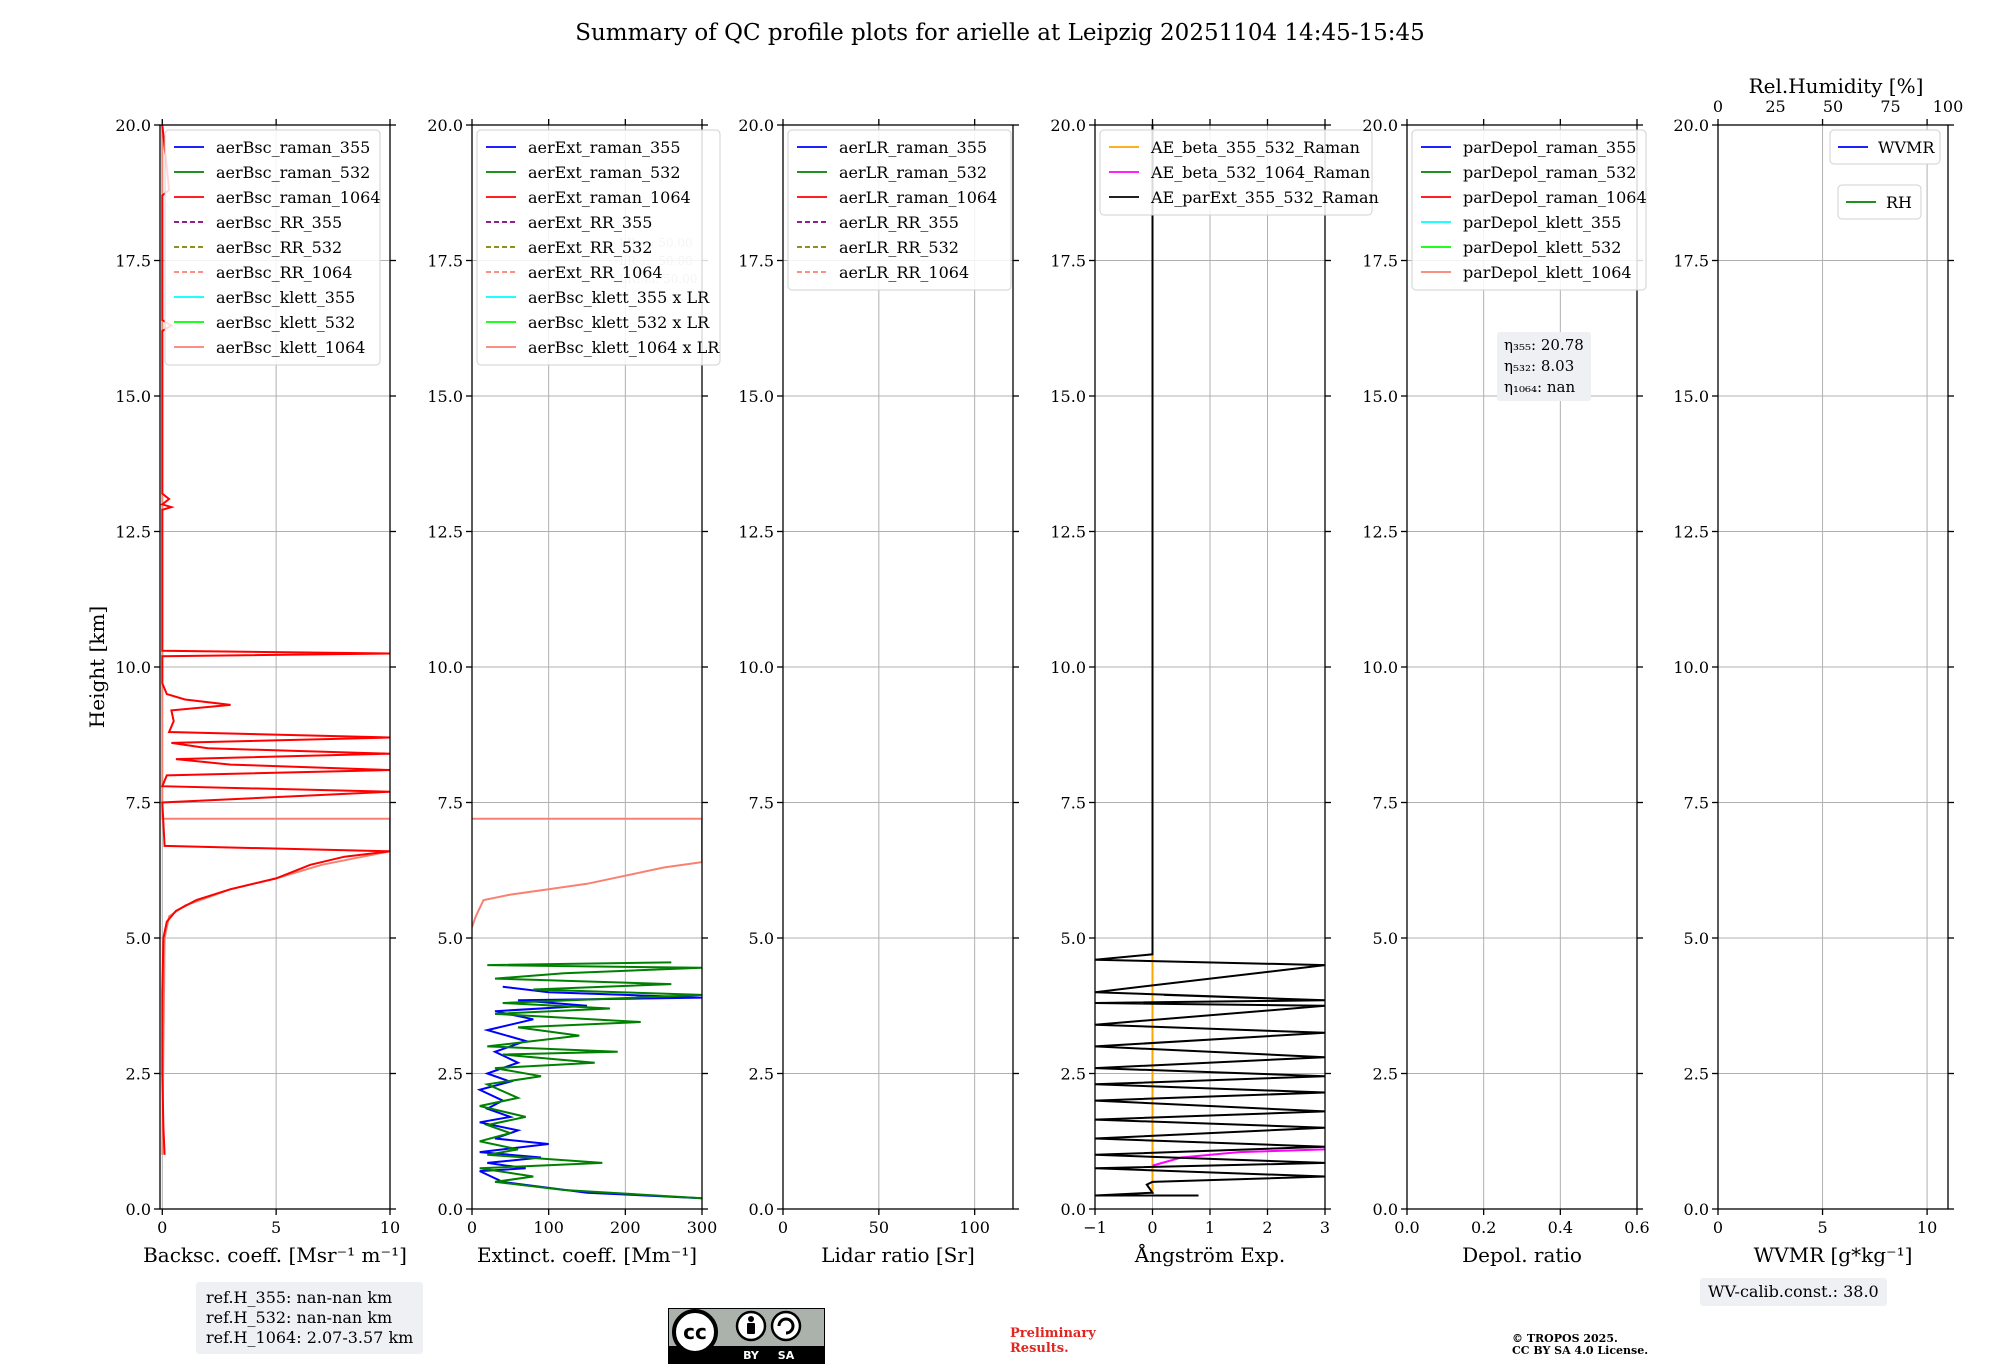 The height and width of the screenshot is (1368, 2000). What do you see at coordinates (299, 1297) in the screenshot?
I see `ref-h-355: ref.H_355: nan-nan km` at bounding box center [299, 1297].